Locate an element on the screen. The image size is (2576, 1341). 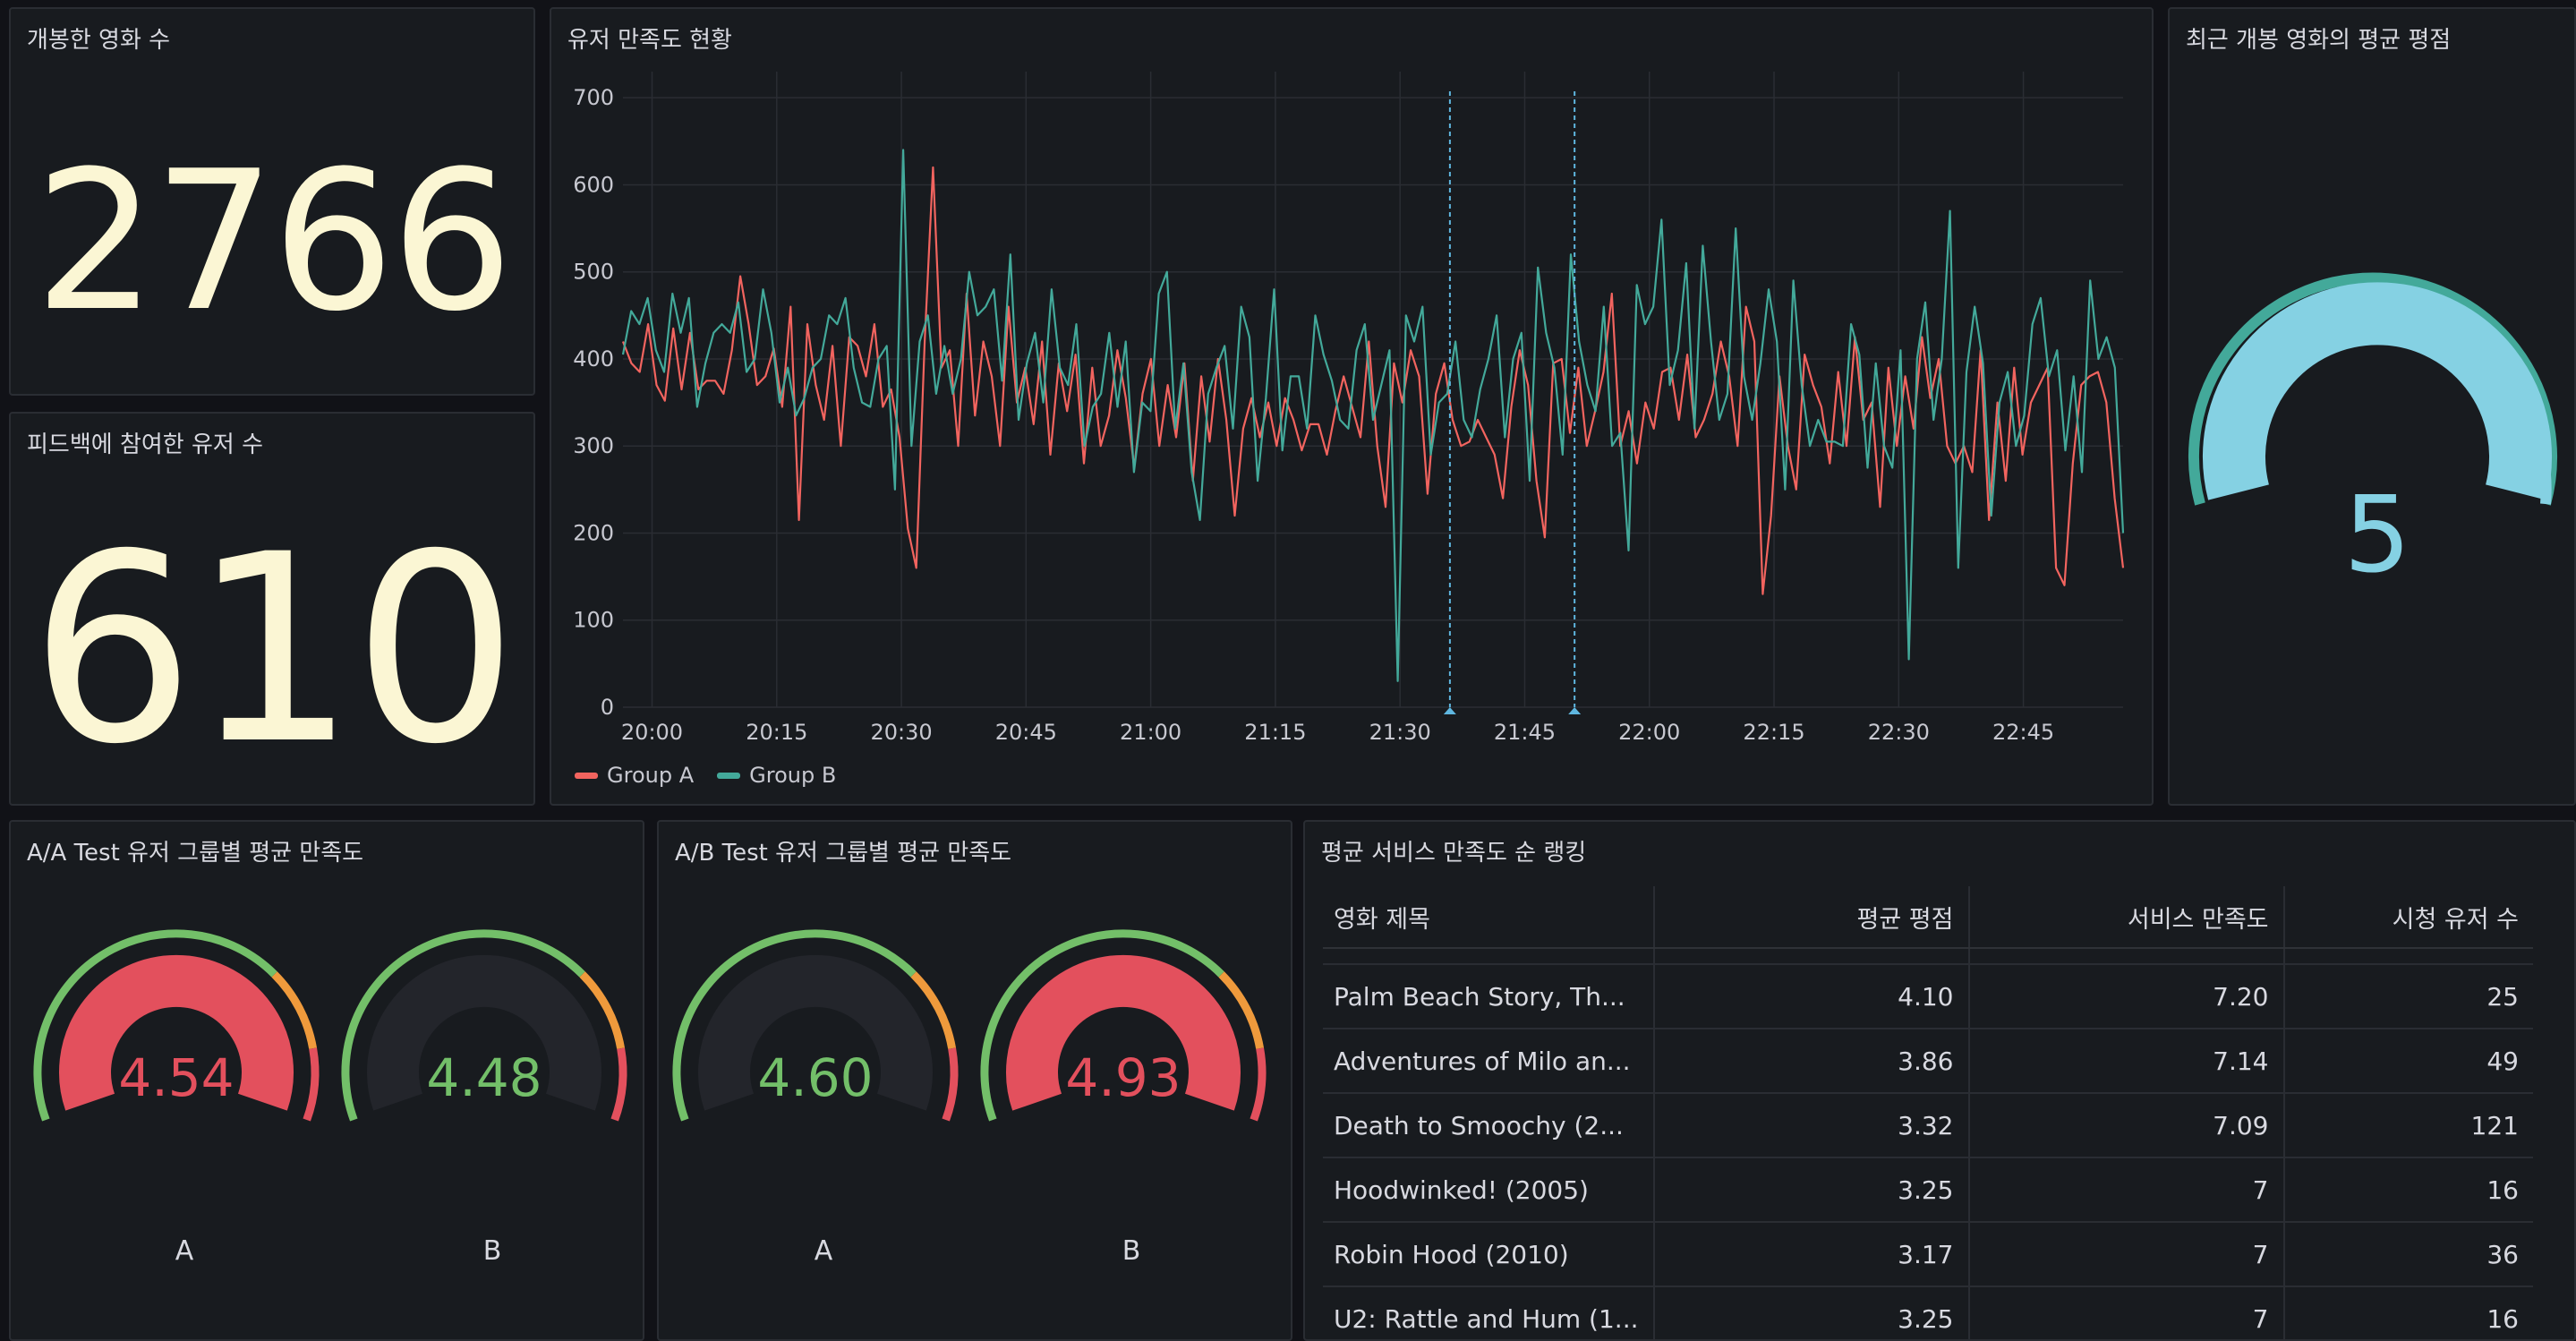
gauge-fill-arc is located at coordinates (2377, 391).